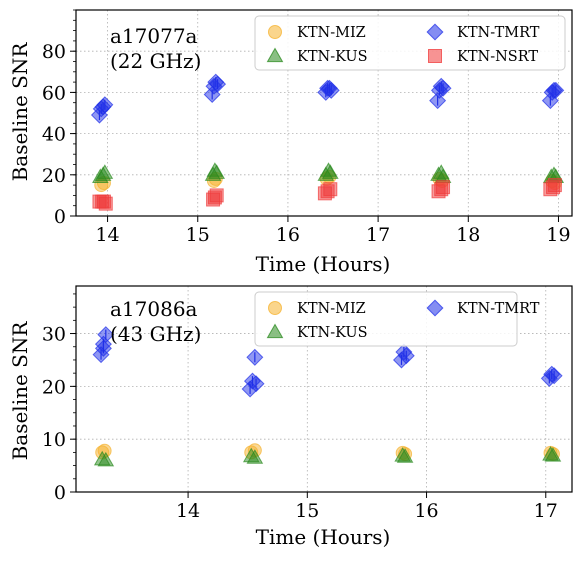  Describe the element at coordinates (54, 93) in the screenshot. I see `y-tick-label: 60` at that location.